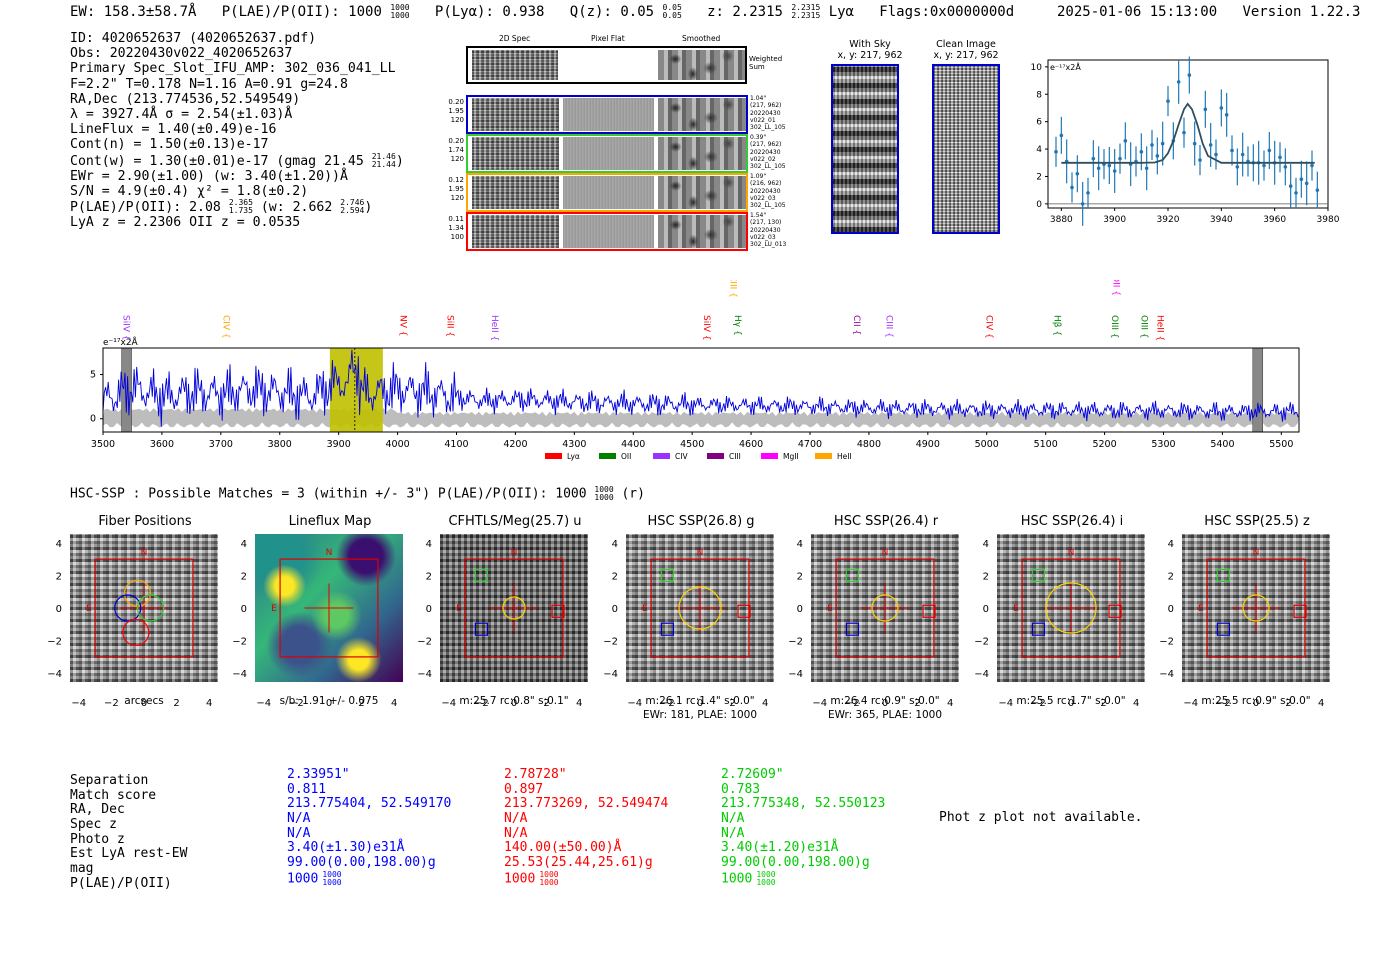 This screenshot has width=1400, height=953. What do you see at coordinates (1274, 220) in the screenshot?
I see `zoom-xtick-label: 3960` at bounding box center [1274, 220].